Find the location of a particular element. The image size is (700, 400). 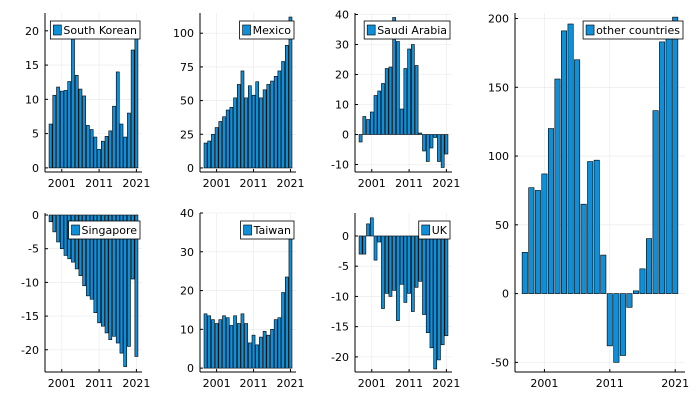

y-tick-label: 200 is located at coordinates (498, 19).